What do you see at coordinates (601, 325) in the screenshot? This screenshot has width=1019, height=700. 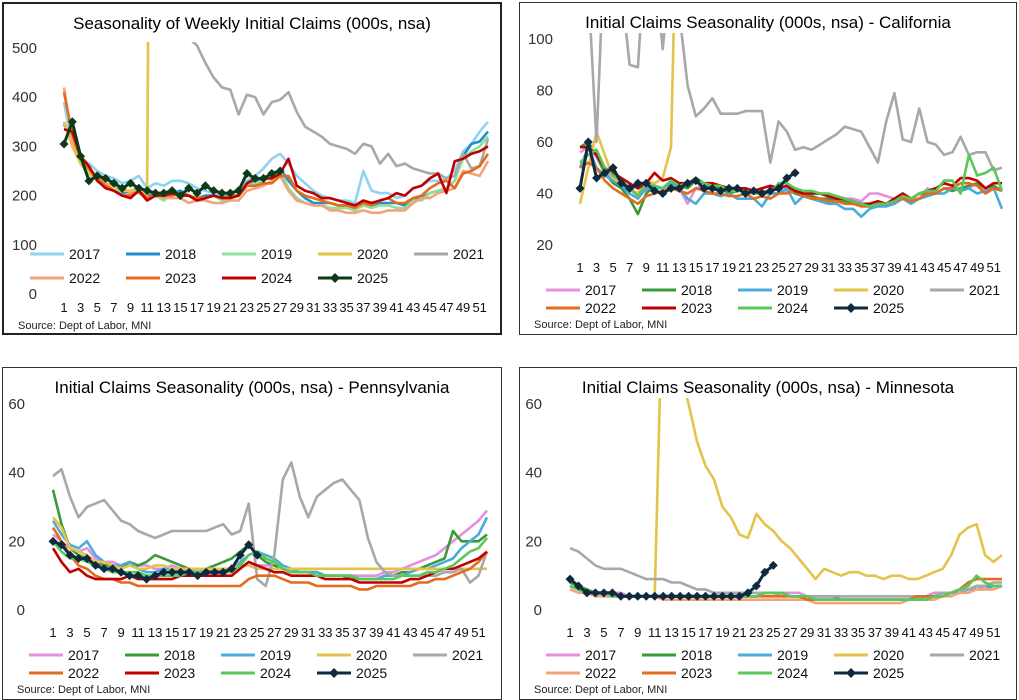 I see `source-note: Source: Dept of Labor, MNI` at bounding box center [601, 325].